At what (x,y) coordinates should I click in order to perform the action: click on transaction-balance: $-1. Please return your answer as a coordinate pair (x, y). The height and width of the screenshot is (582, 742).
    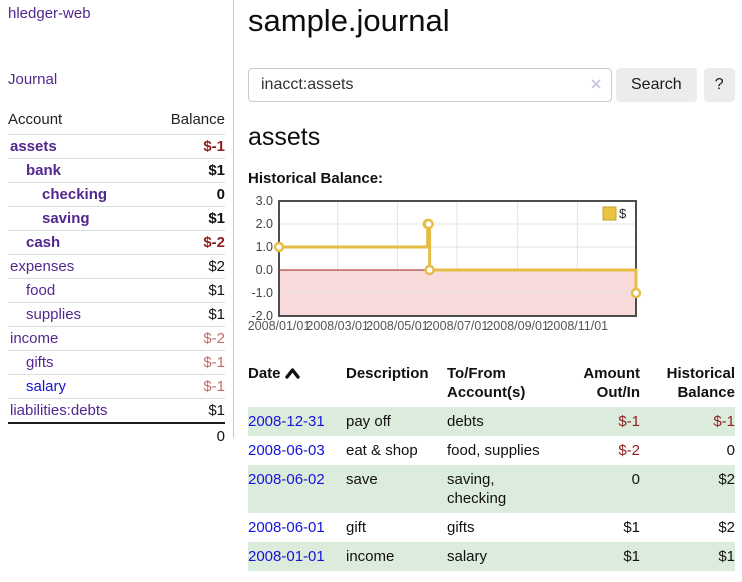
    Looking at the image, I should click on (724, 421).